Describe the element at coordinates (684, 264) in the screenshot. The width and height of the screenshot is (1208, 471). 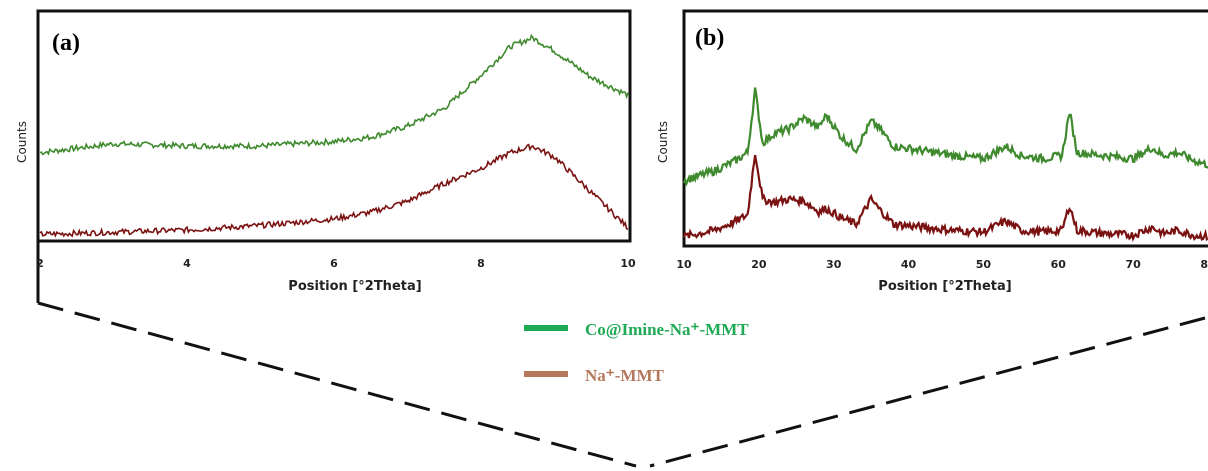
I see `panel-b-xtick-label: 10` at that location.